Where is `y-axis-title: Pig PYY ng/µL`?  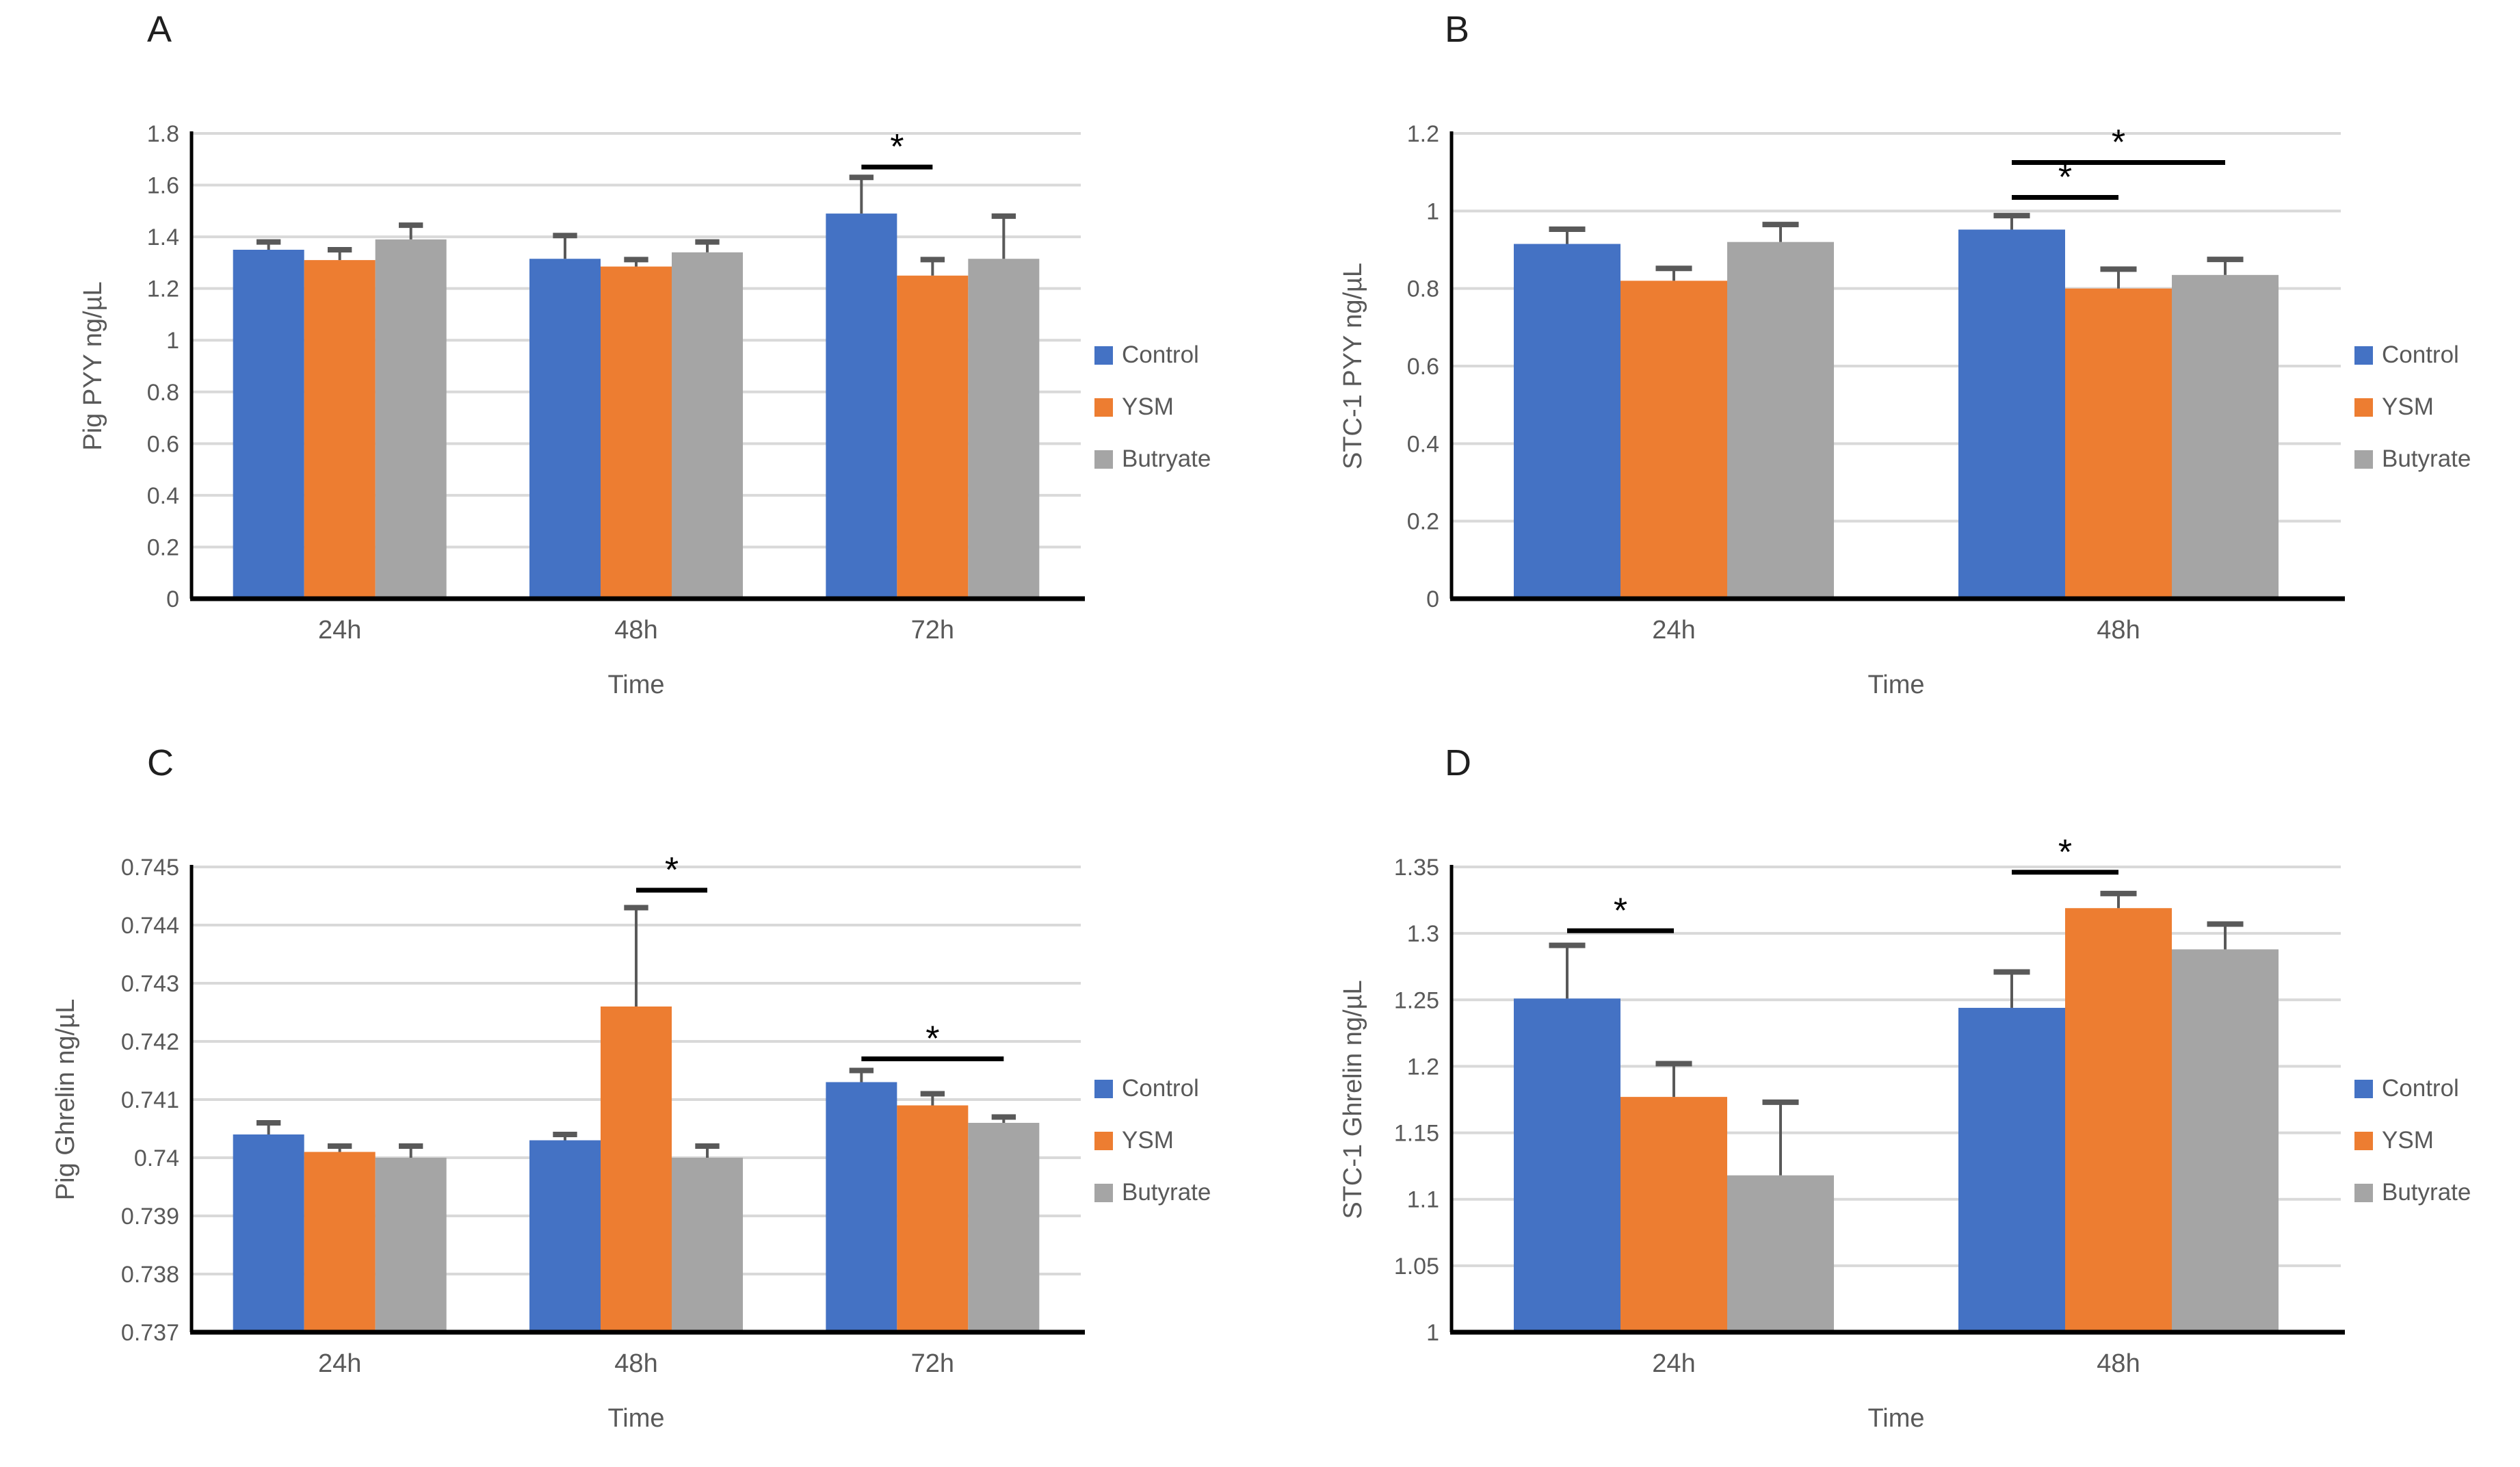
y-axis-title: Pig PYY ng/µL is located at coordinates (93, 366).